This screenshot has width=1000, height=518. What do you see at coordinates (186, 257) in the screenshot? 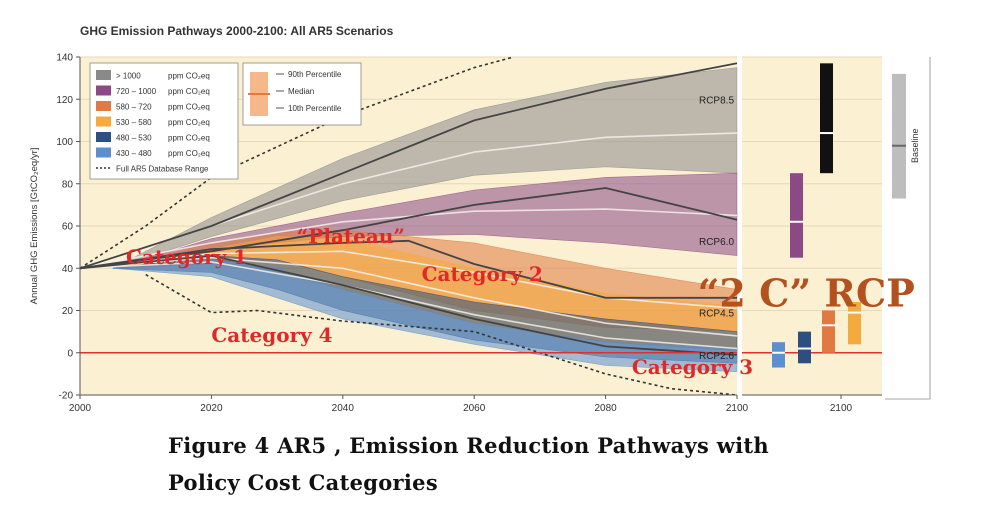
I see `annotation-0: Category 1` at bounding box center [186, 257].